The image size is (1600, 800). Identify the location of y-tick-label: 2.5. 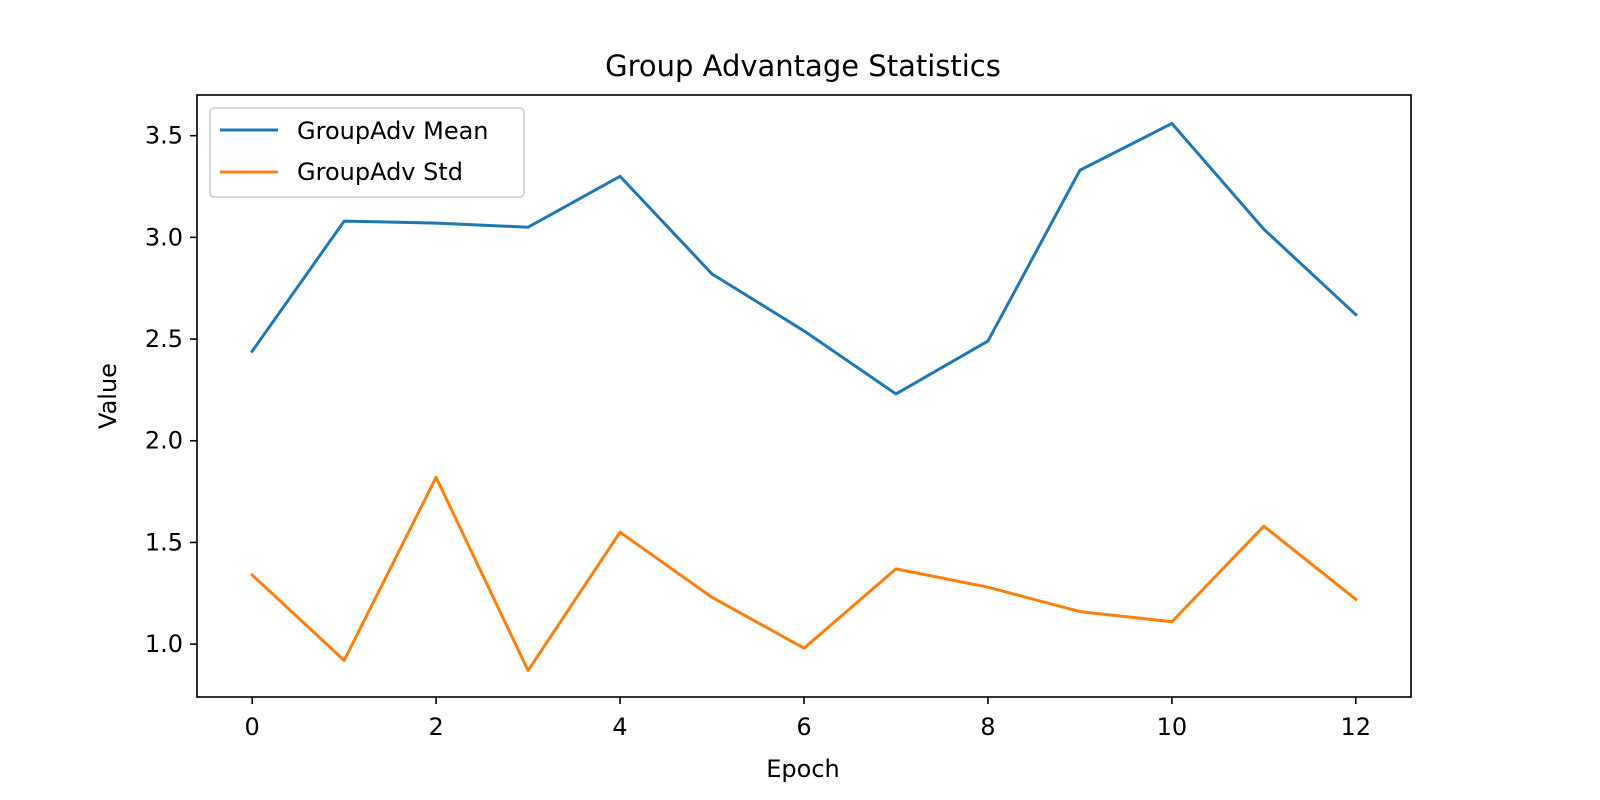
(164, 339).